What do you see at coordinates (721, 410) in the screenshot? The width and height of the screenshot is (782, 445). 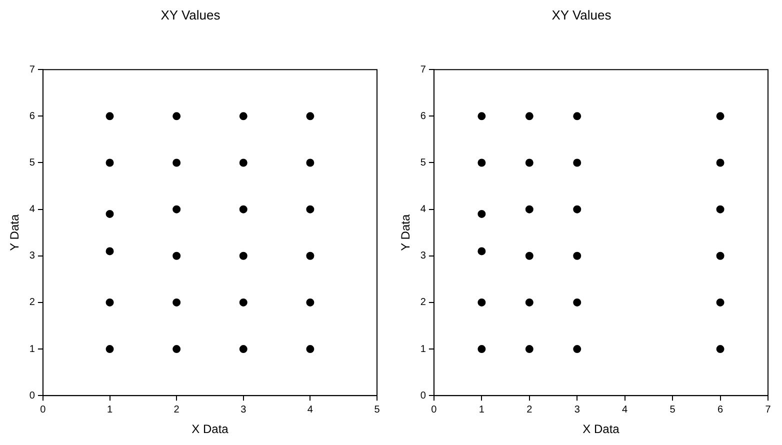 I see `x-tick-label: 6` at bounding box center [721, 410].